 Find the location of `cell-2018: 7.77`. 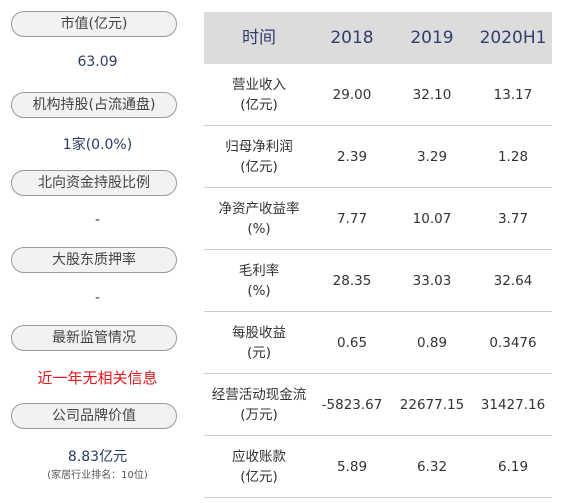

cell-2018: 7.77 is located at coordinates (352, 218).